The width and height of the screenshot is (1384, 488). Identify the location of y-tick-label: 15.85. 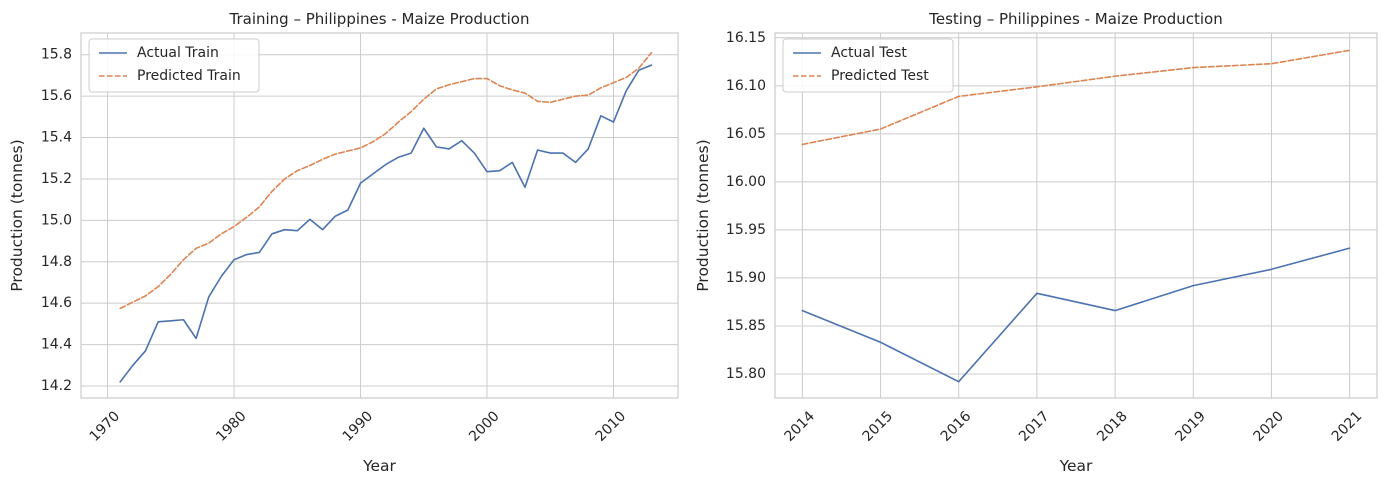
(746, 326).